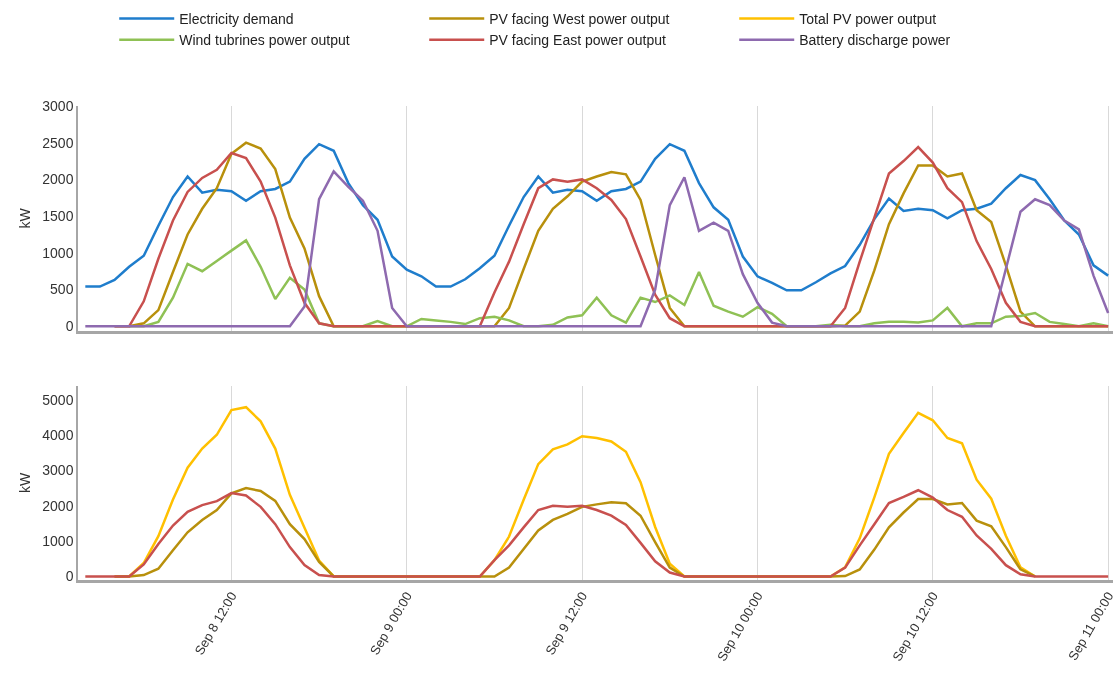 The image size is (1117, 675). What do you see at coordinates (58, 216) in the screenshot?
I see `y-tick-label: 1500` at bounding box center [58, 216].